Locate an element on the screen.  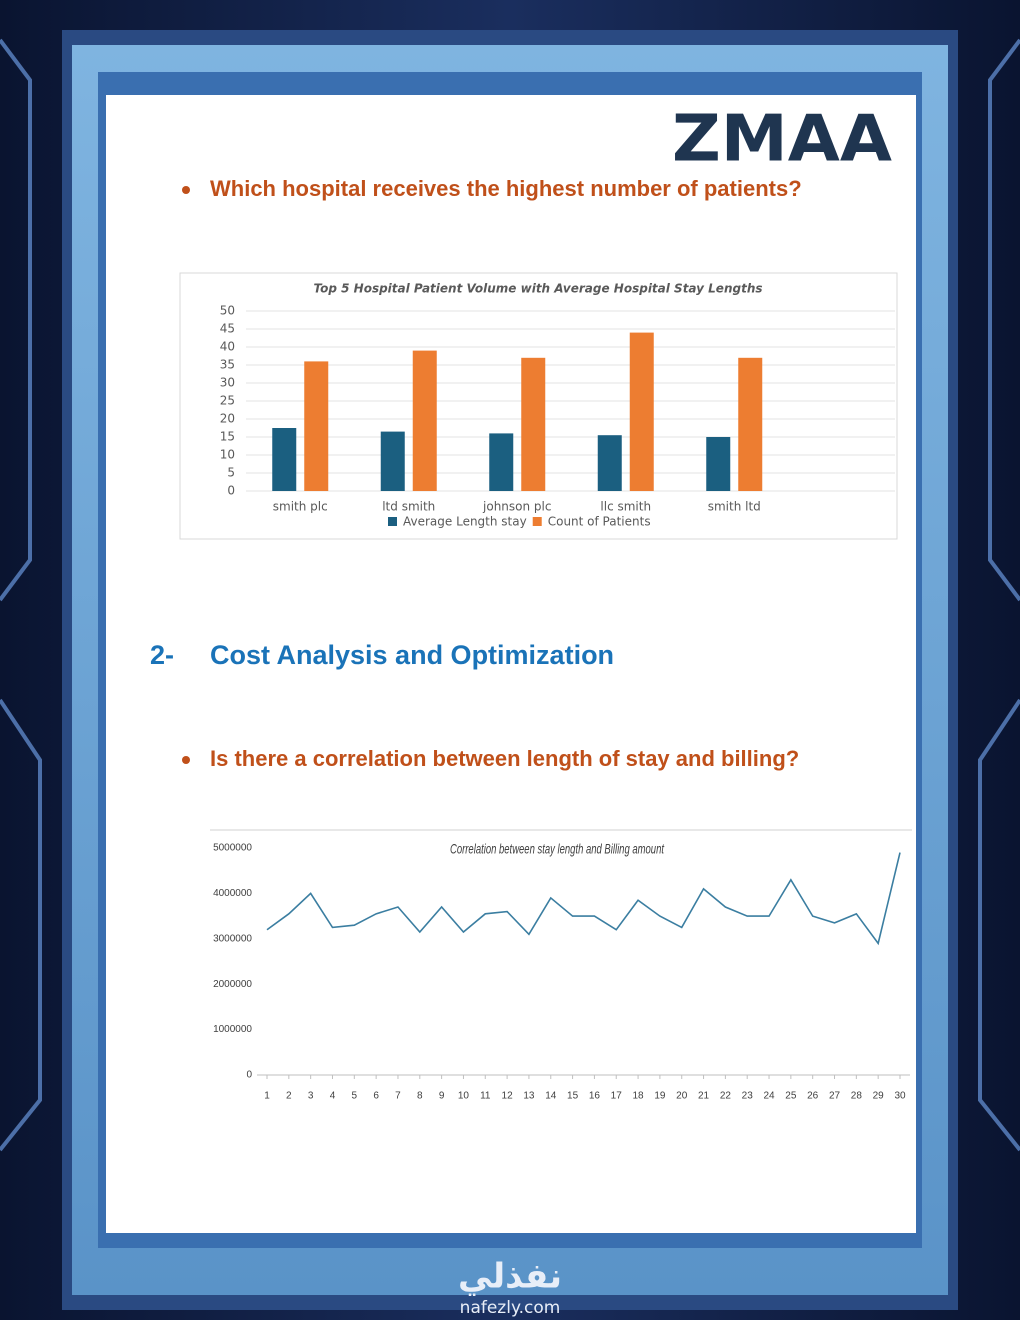
y-tick-label: 40 is located at coordinates (227, 347).